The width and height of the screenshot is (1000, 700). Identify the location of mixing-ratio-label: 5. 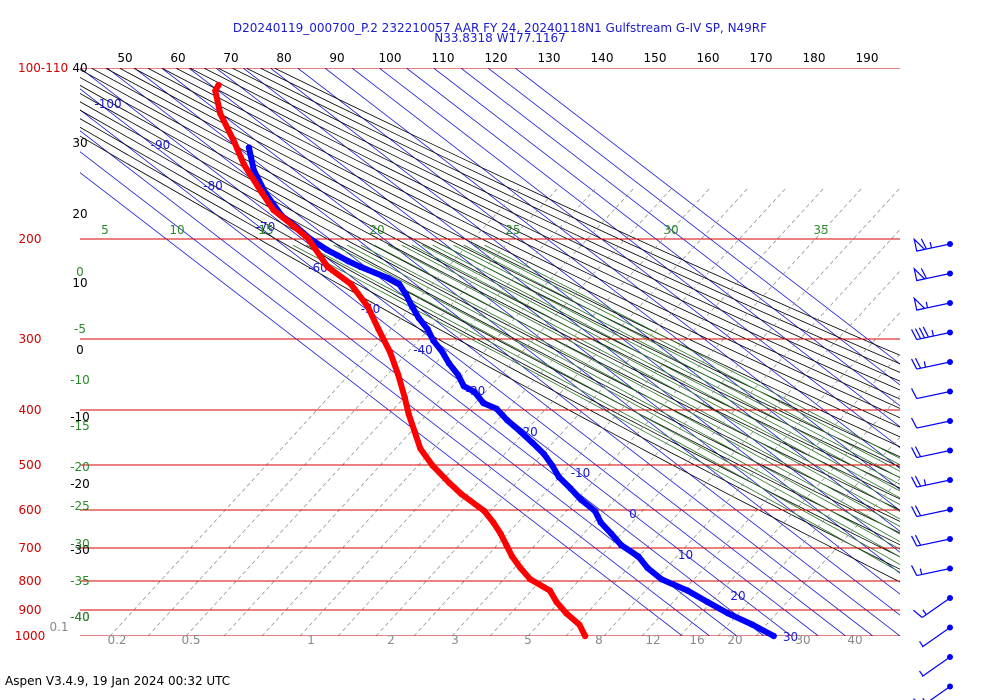
(528, 640).